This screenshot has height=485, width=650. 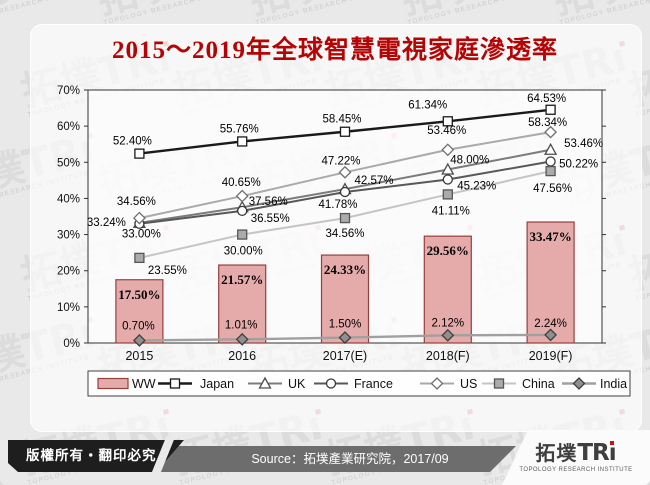 I want to click on tri-logo-wordmark: 拓墣 TR ı, so click(x=576, y=453).